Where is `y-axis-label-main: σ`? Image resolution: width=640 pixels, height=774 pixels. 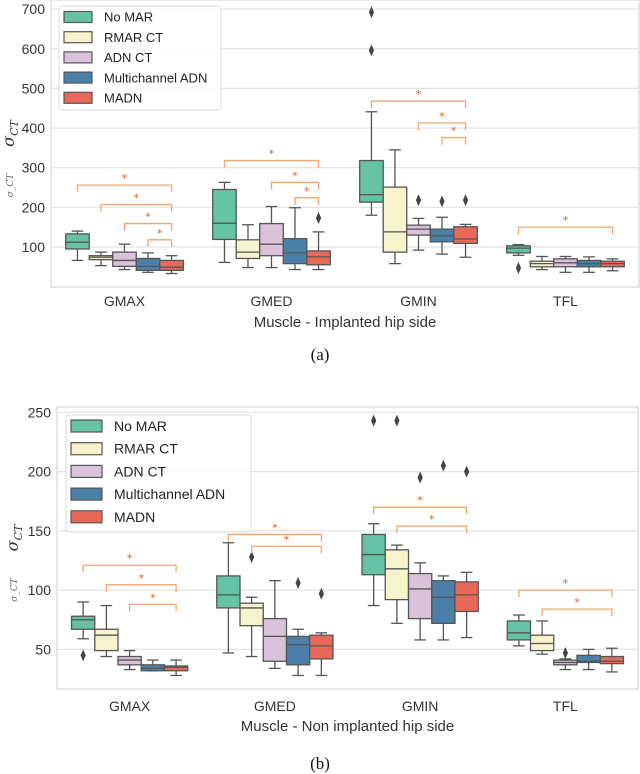
y-axis-label-main: σ is located at coordinates (9, 141).